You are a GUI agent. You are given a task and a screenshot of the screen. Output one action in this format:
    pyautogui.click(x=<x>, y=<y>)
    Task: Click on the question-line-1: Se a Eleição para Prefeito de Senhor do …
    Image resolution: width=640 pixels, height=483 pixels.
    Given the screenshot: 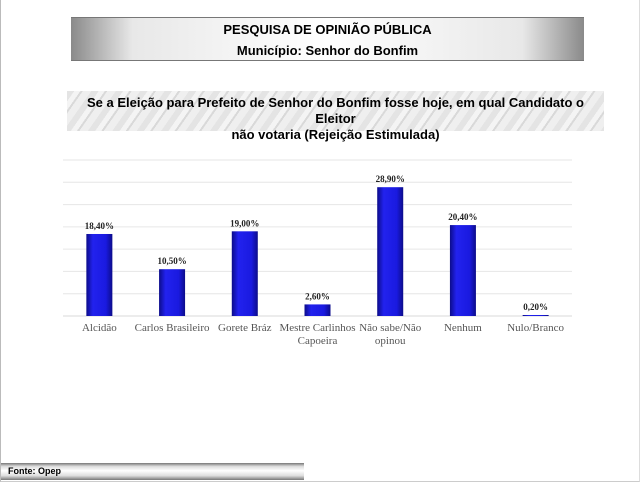 What is the action you would take?
    pyautogui.click(x=335, y=110)
    